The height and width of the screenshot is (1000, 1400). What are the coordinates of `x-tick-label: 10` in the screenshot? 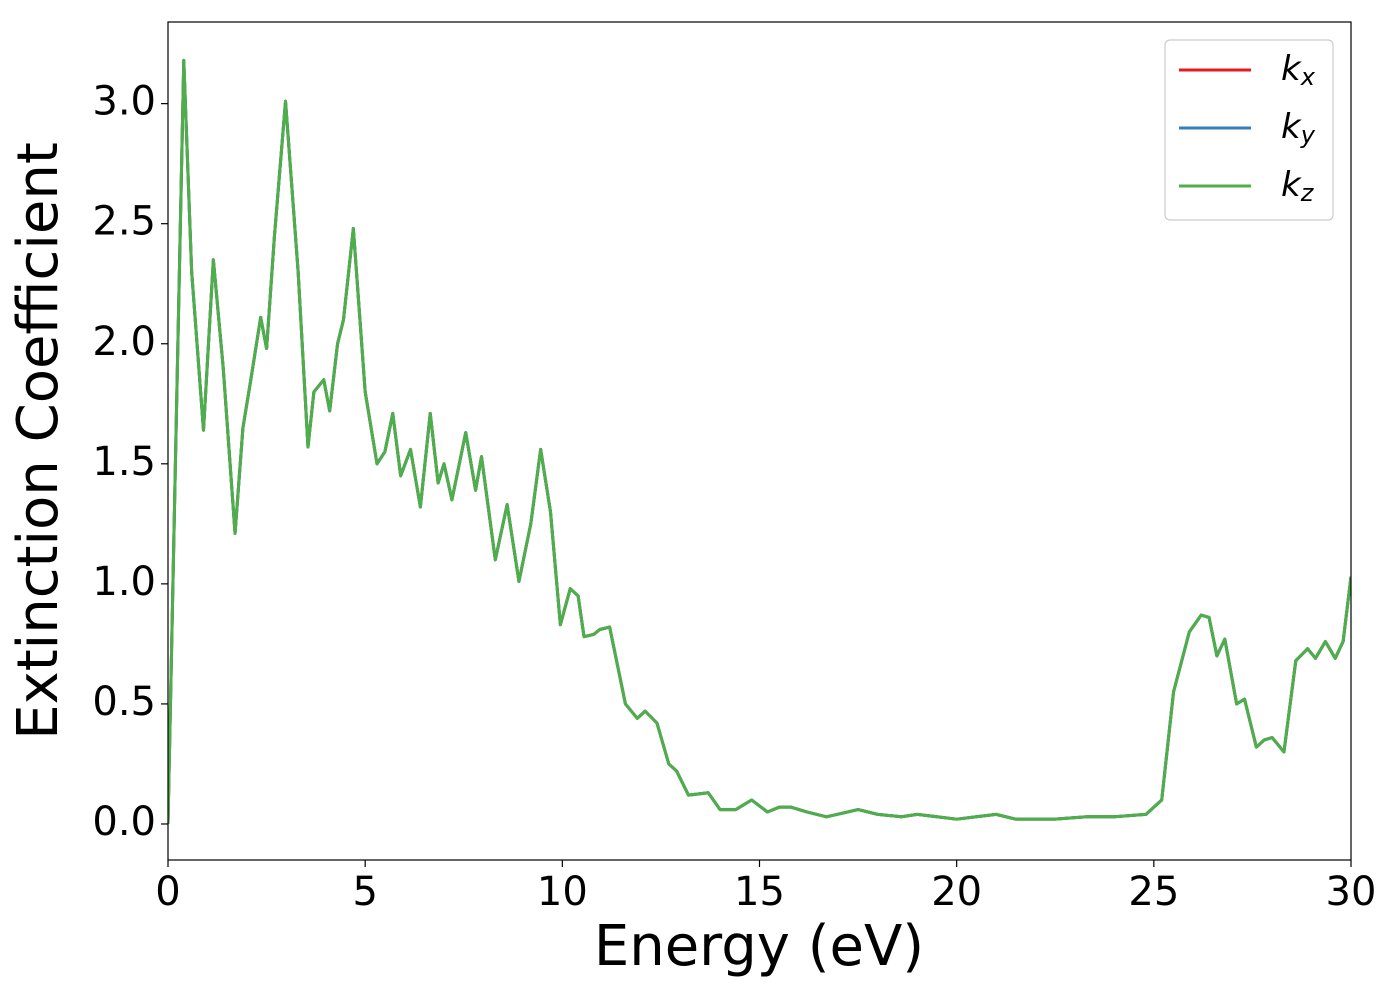 It's located at (562, 892).